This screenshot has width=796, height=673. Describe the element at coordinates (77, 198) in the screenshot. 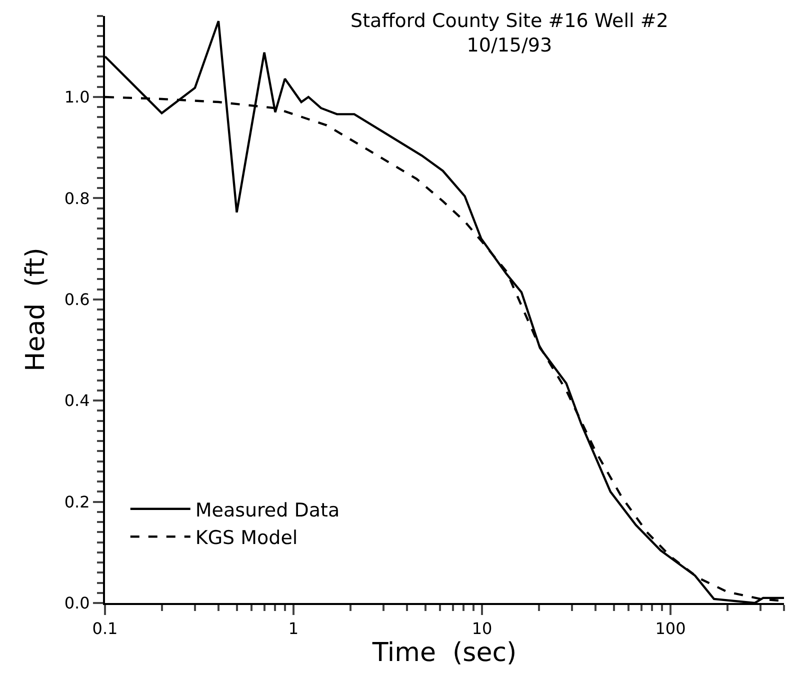

I see `y-tick-label: 0.8` at that location.